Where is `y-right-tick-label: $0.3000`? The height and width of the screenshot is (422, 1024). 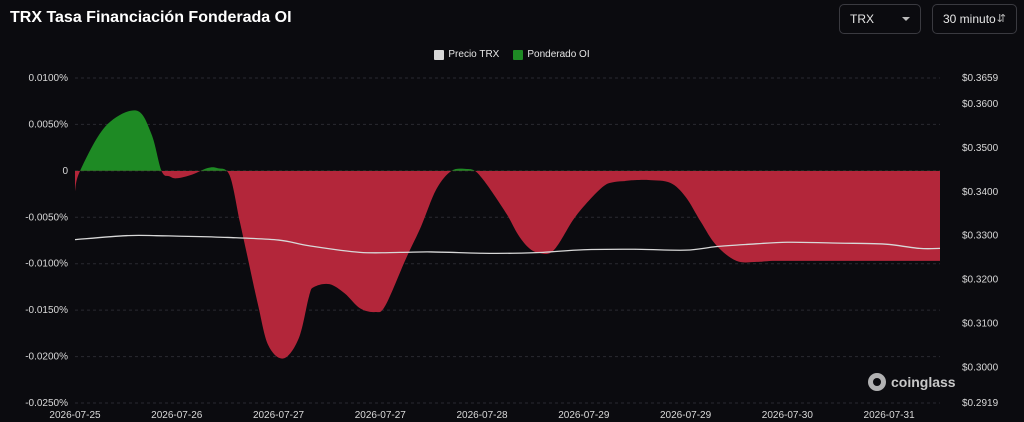 y-right-tick-label: $0.3000 is located at coordinates (980, 367).